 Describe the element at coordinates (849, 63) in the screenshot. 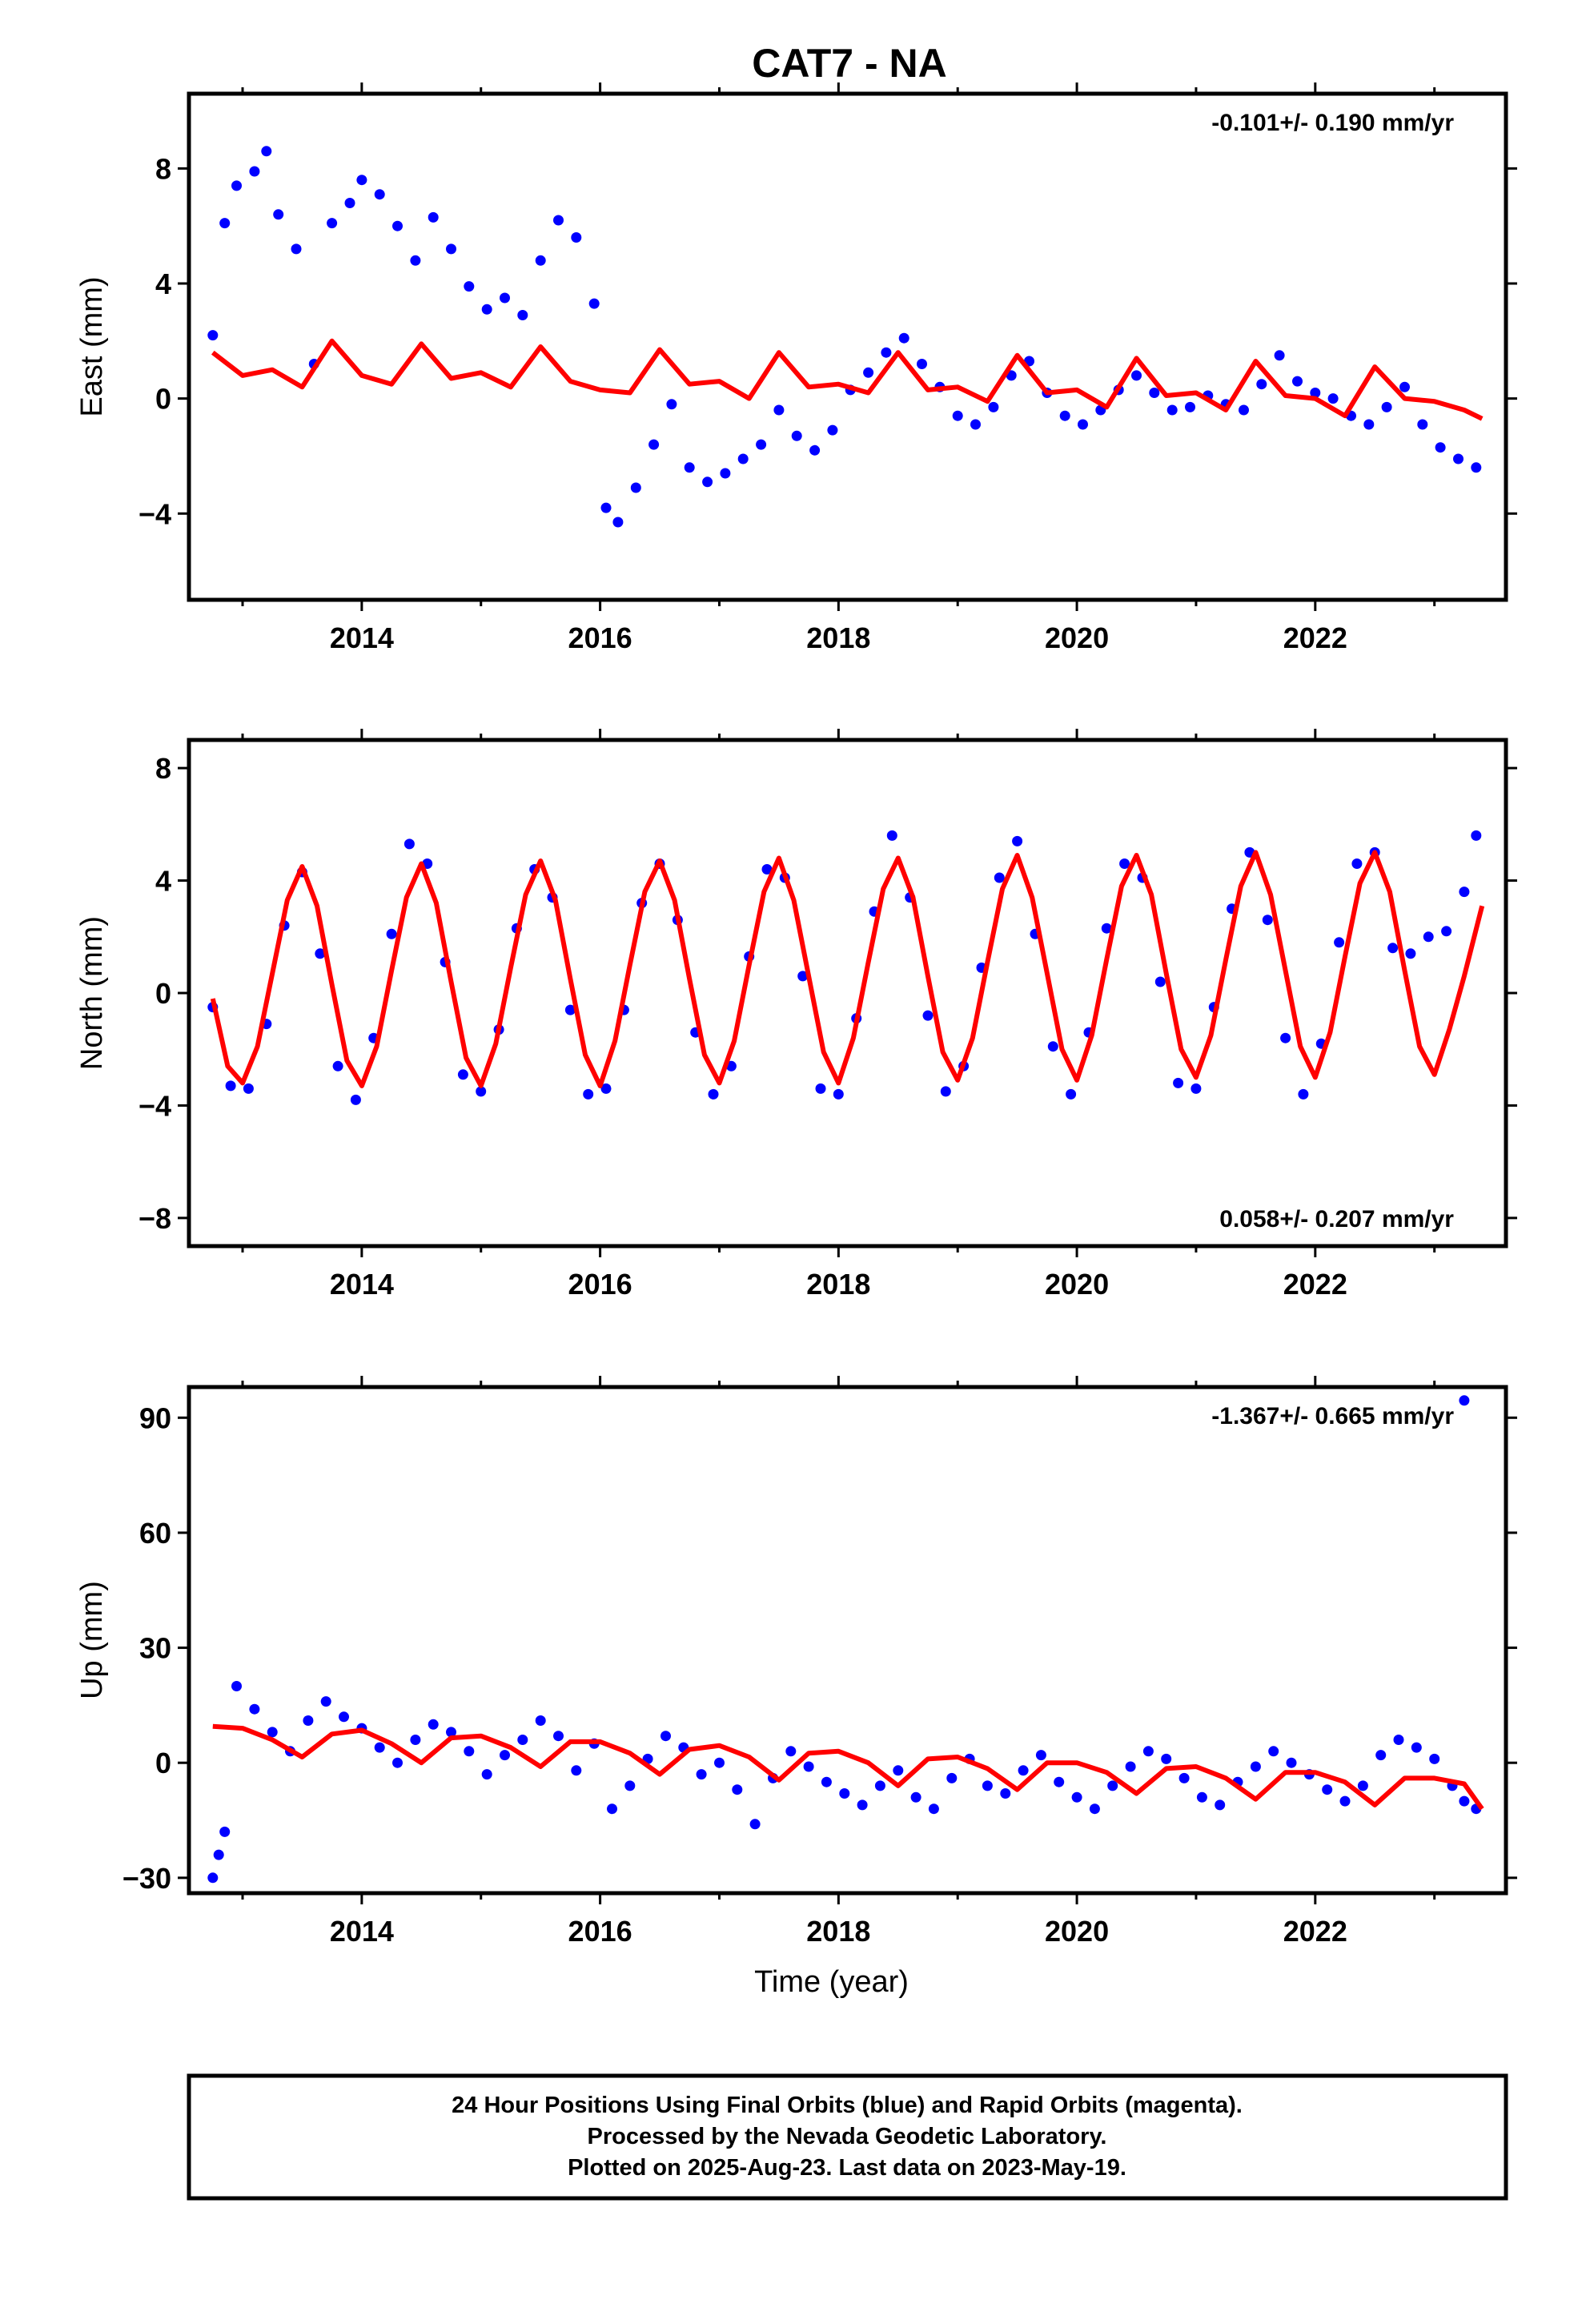

I see `chart-title: CAT7 - NA` at that location.